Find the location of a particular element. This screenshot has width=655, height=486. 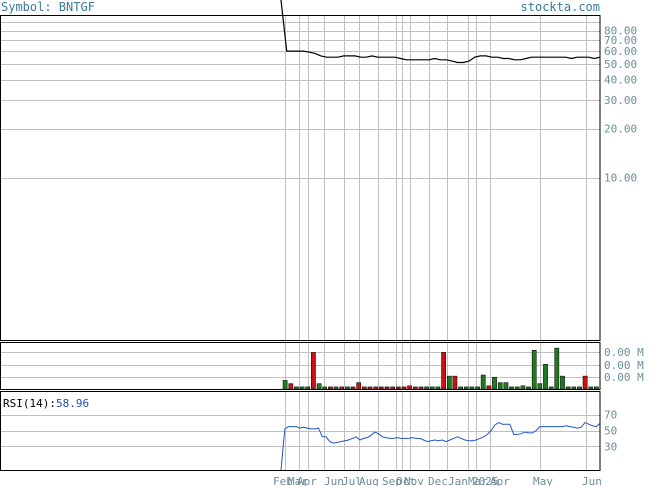

panel-frame is located at coordinates (300, 366).